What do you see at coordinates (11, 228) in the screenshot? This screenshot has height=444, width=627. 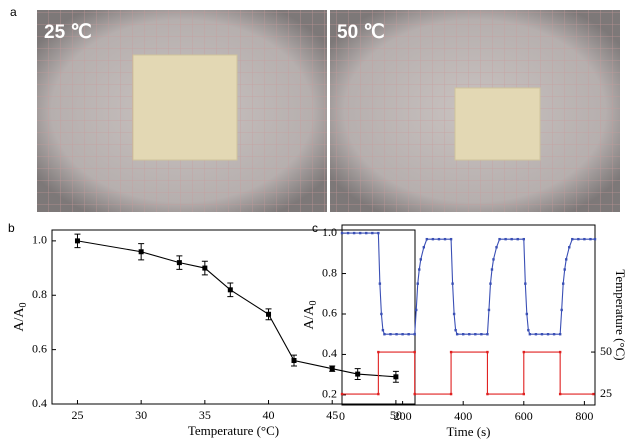 I see `panel-label: b` at bounding box center [11, 228].